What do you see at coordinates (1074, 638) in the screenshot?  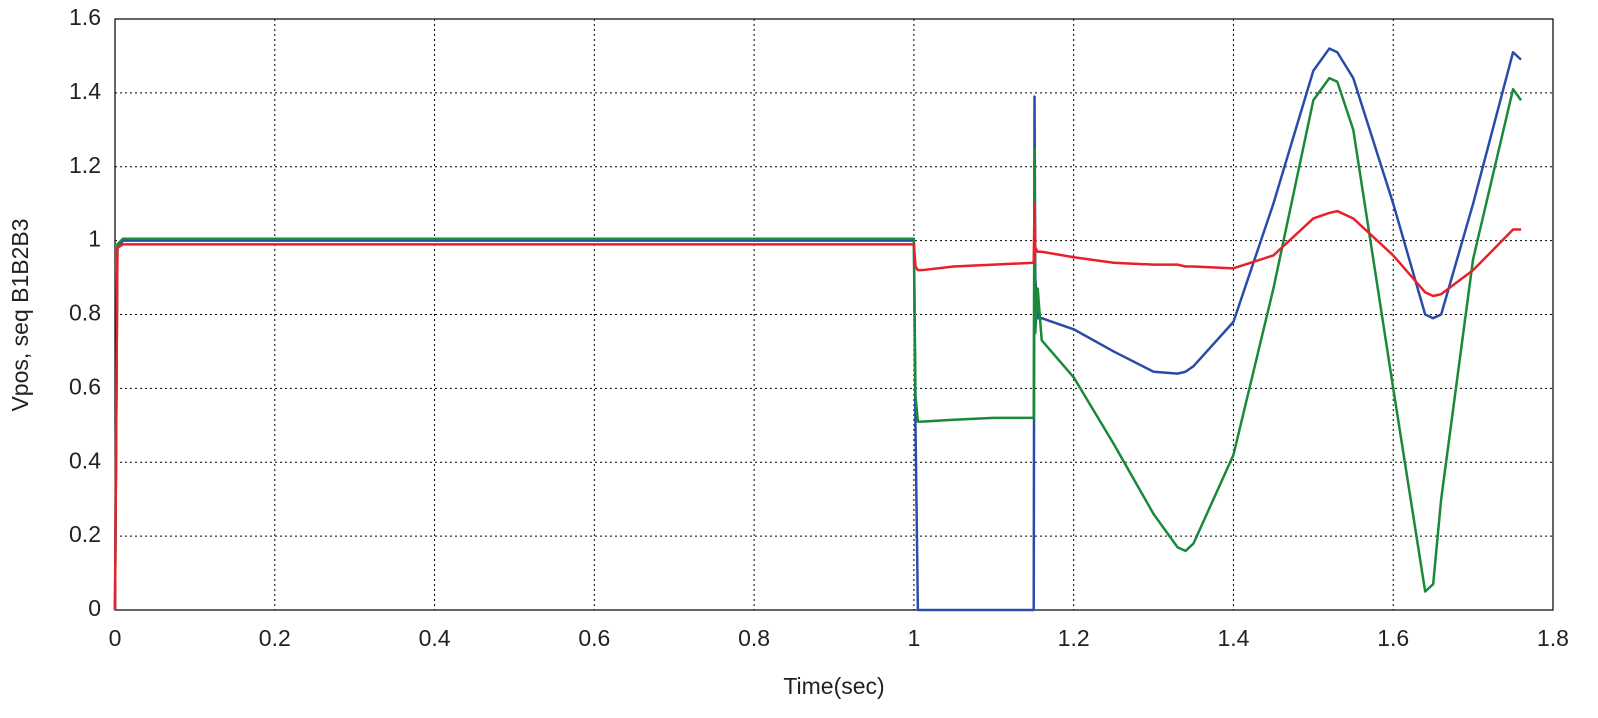 I see `x-tick-label: 1.2` at bounding box center [1074, 638].